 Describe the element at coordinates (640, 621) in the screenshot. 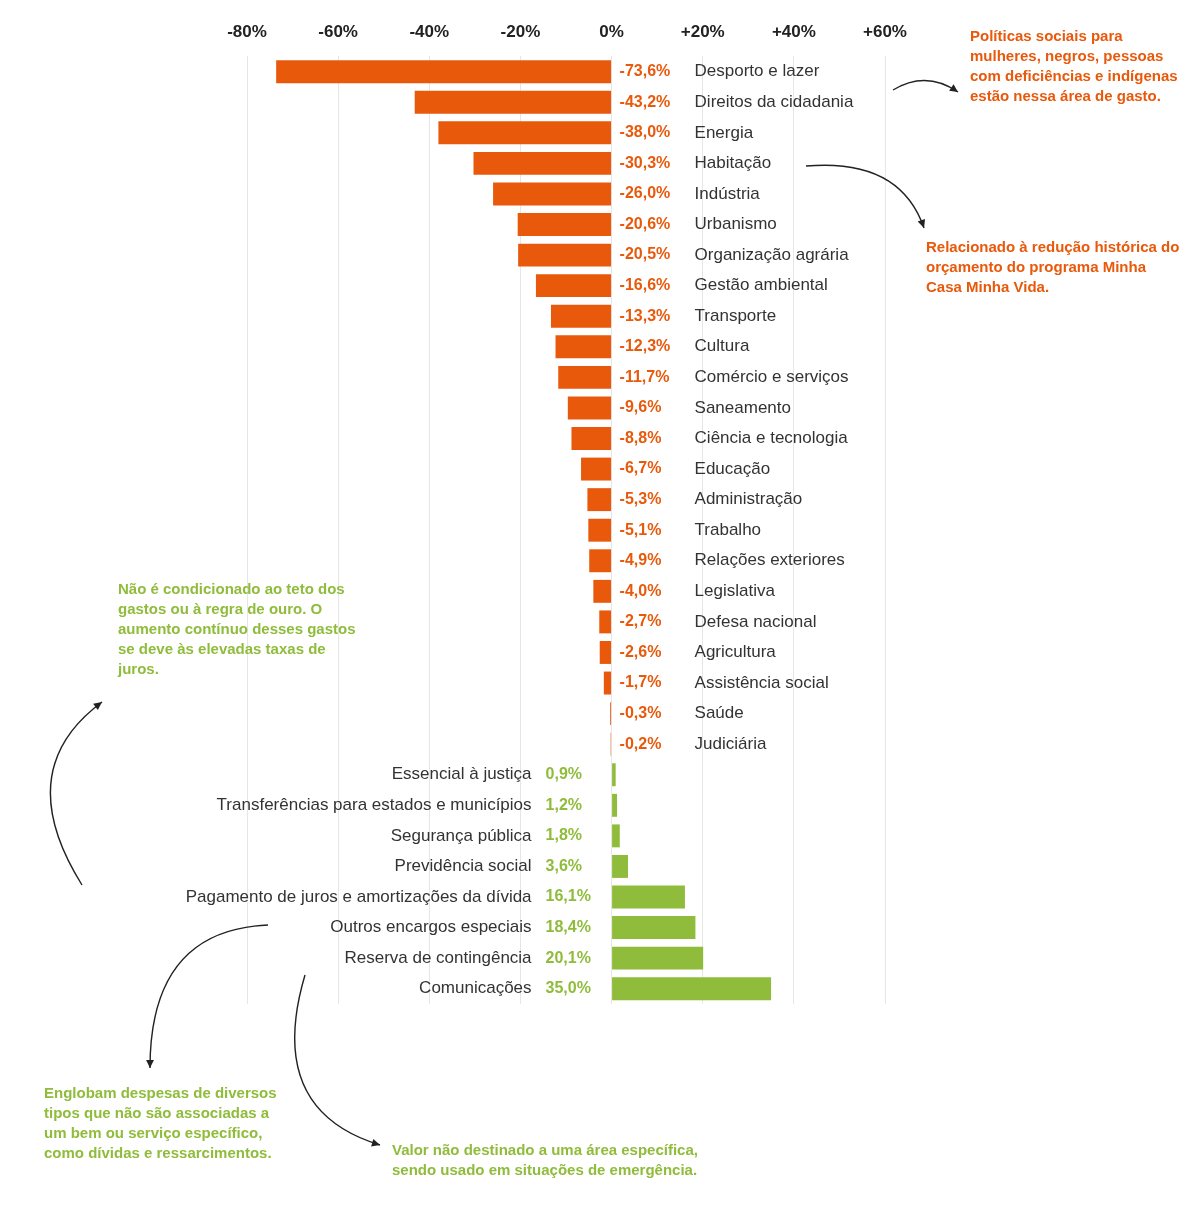

I see `data-label: -2,7%` at that location.